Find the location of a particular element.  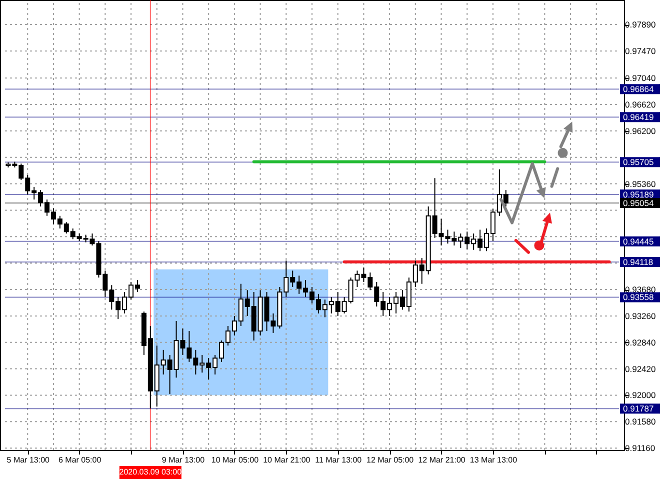

x-tick-label: 11 Mar 13:00 is located at coordinates (338, 460).